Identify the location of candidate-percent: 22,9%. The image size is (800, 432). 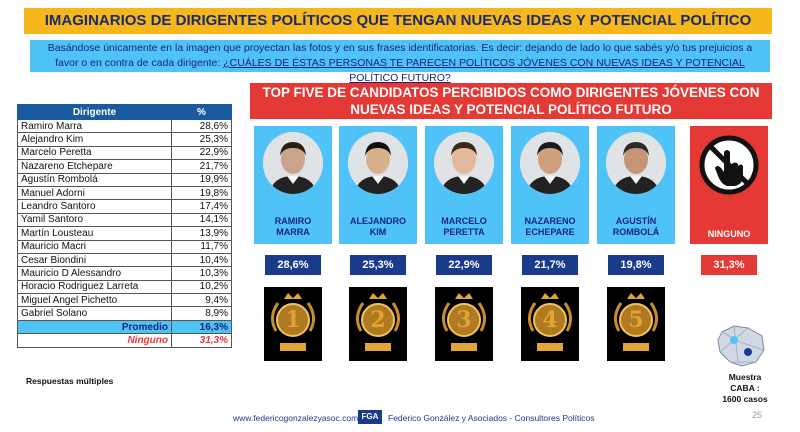
(464, 265).